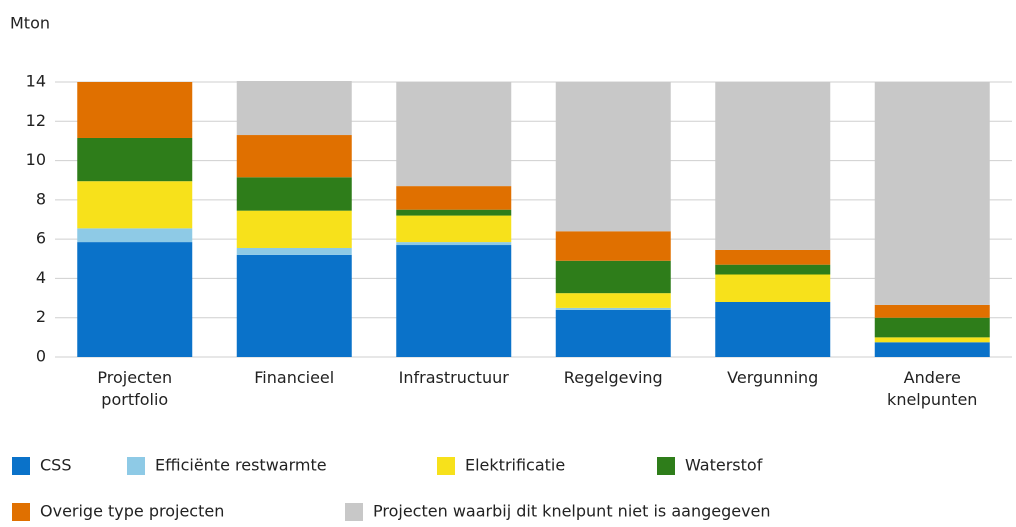 The height and width of the screenshot is (527, 1016). Describe the element at coordinates (241, 465) in the screenshot. I see `legend-label: Efficiënte restwarmte` at that location.